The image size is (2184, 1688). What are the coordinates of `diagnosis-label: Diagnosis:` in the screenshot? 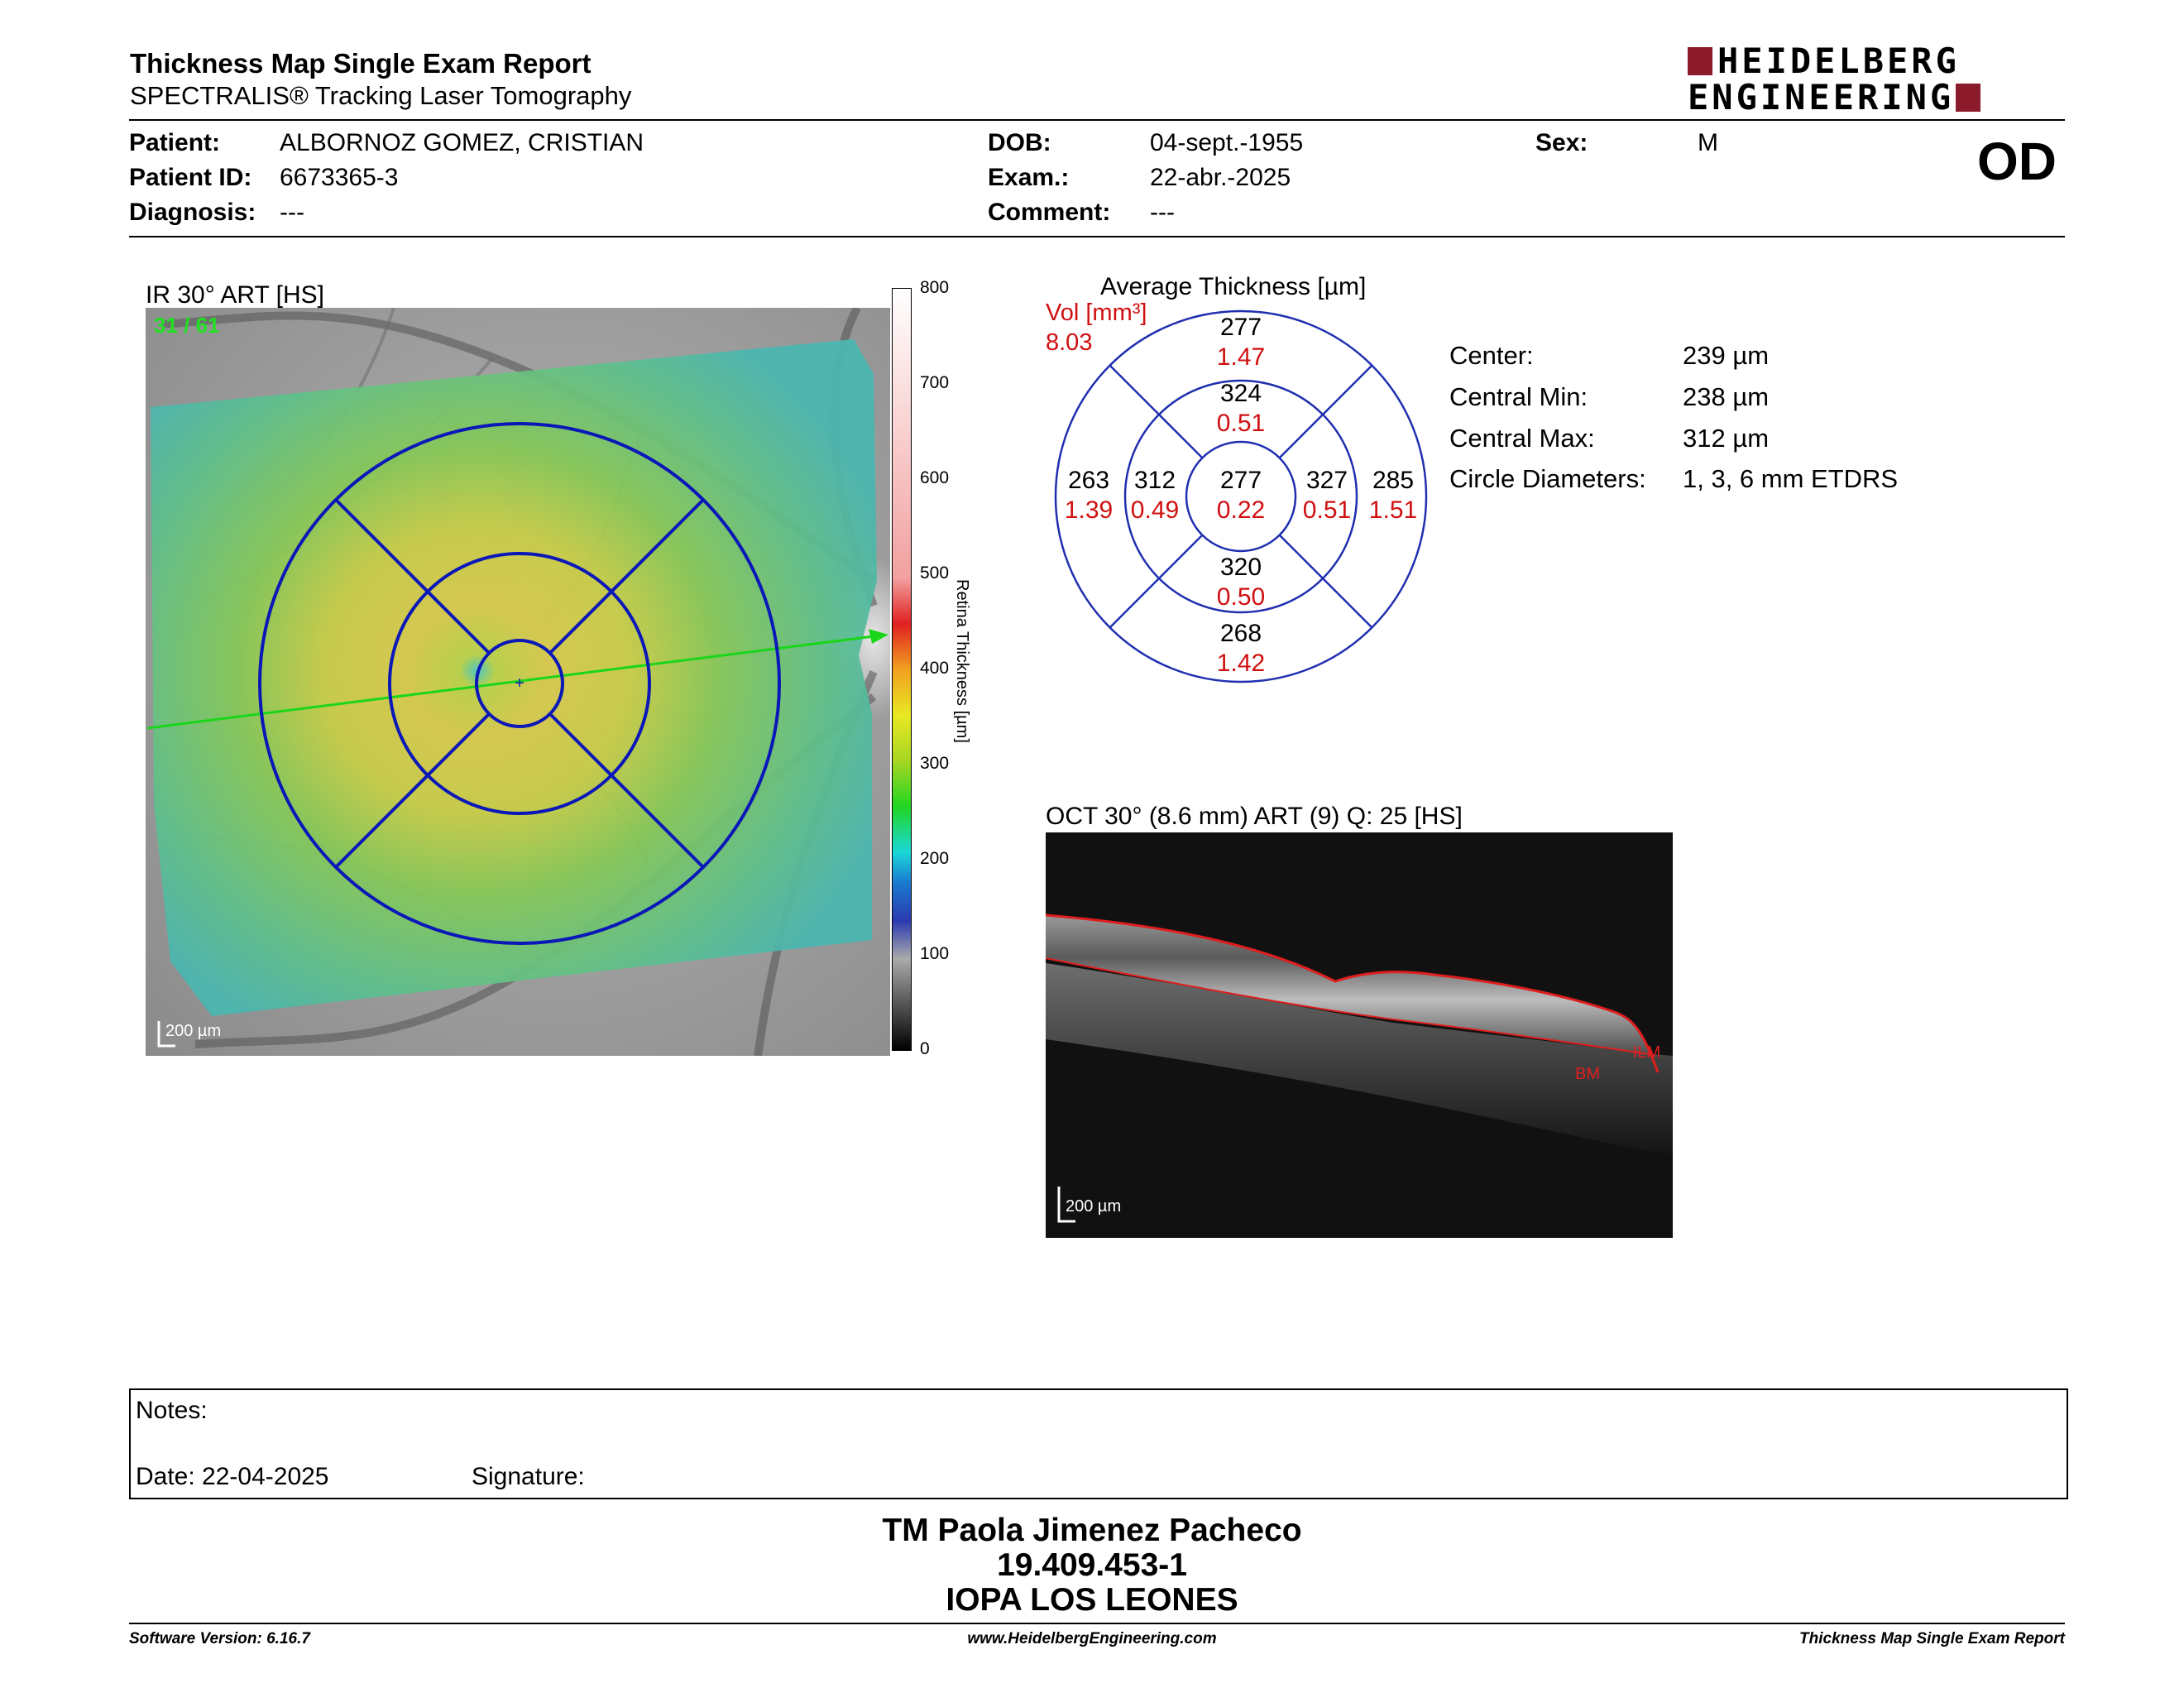 It's located at (192, 212).